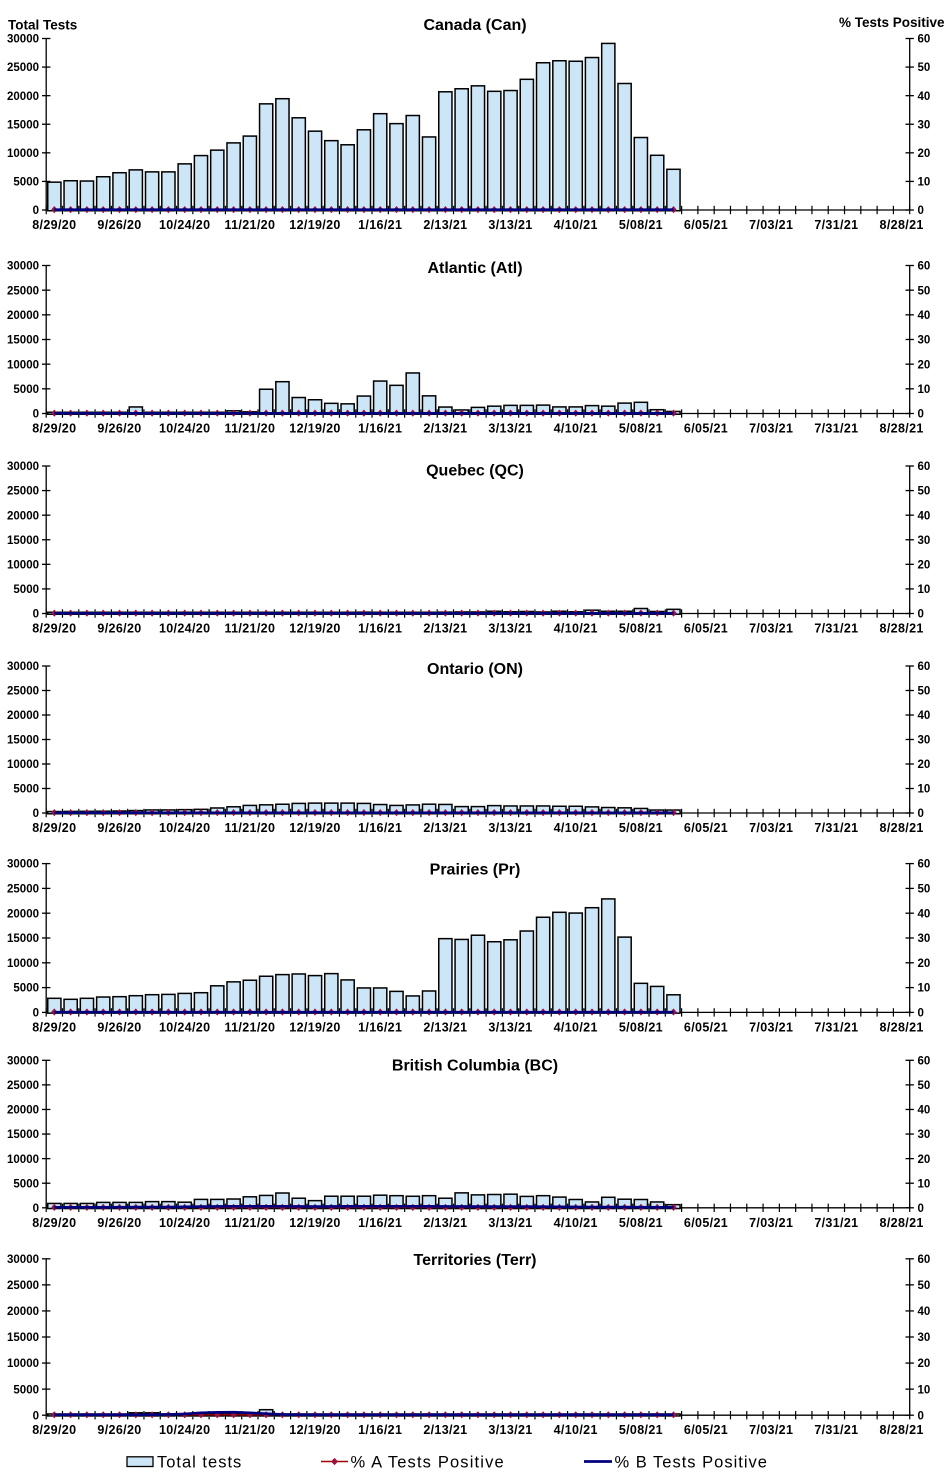 The image size is (947, 1481). Describe the element at coordinates (475, 1065) in the screenshot. I see `svg-text: British Columbia (BC)` at that location.